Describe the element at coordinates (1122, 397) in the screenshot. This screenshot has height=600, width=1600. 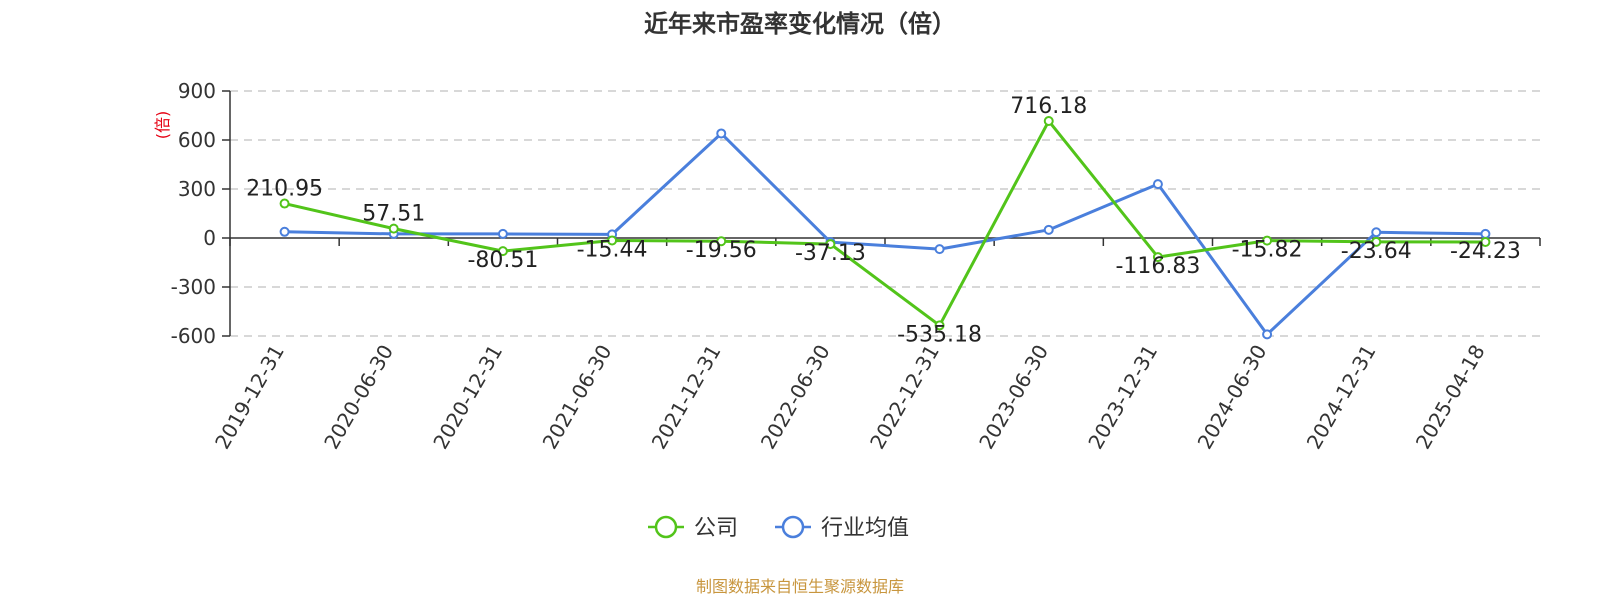
I see `x-tick-label: 2023-12-31` at that location.